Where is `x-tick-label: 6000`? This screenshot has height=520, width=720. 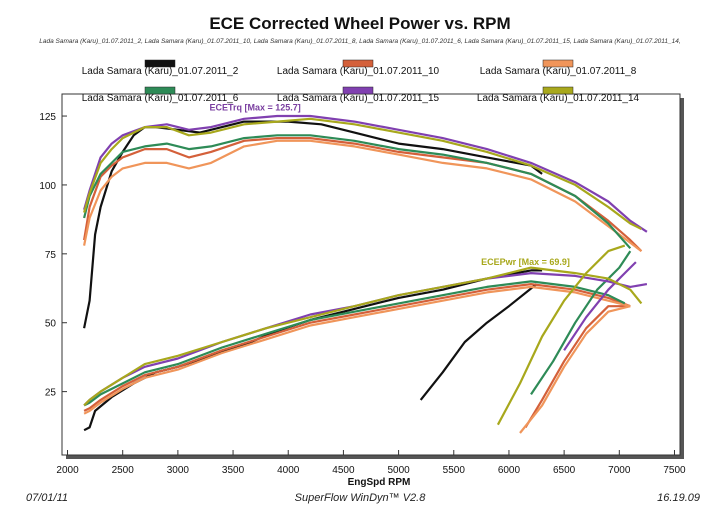
x-tick-label: 6000 is located at coordinates (509, 470).